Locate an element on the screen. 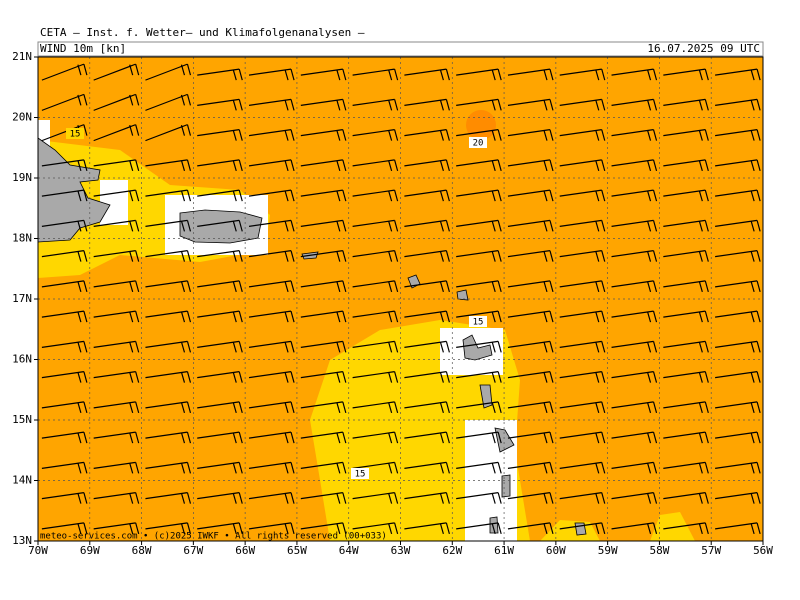  island-st-vincent is located at coordinates (494, 525).